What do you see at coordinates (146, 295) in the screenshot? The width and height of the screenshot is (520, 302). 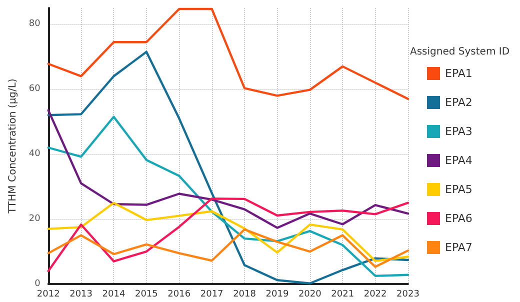 I see `x-tick-label: 2015` at bounding box center [146, 295].